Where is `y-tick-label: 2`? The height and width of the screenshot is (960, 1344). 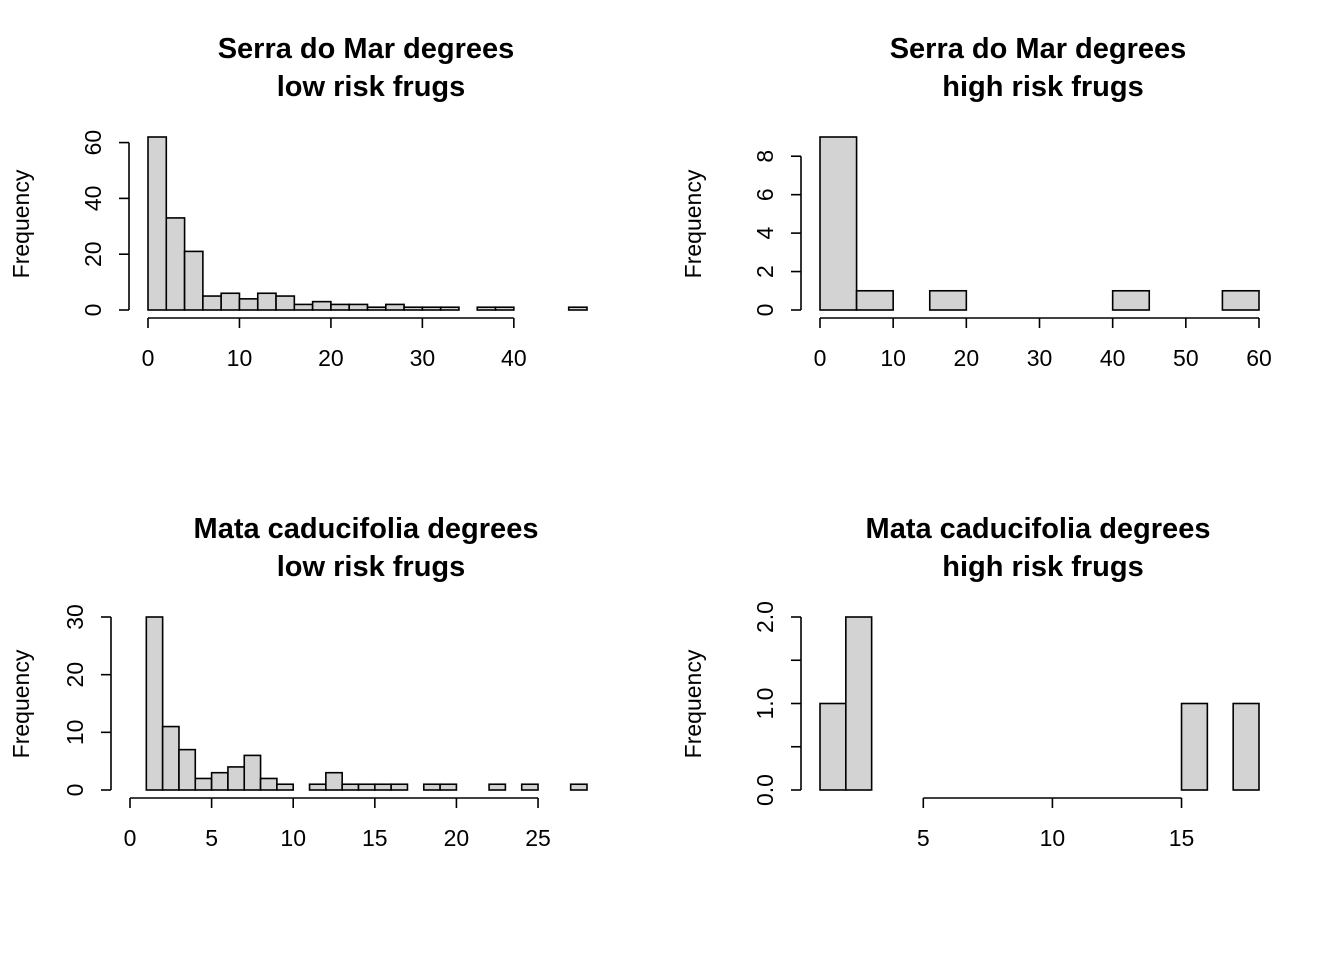
y-tick-label: 2 is located at coordinates (765, 271).